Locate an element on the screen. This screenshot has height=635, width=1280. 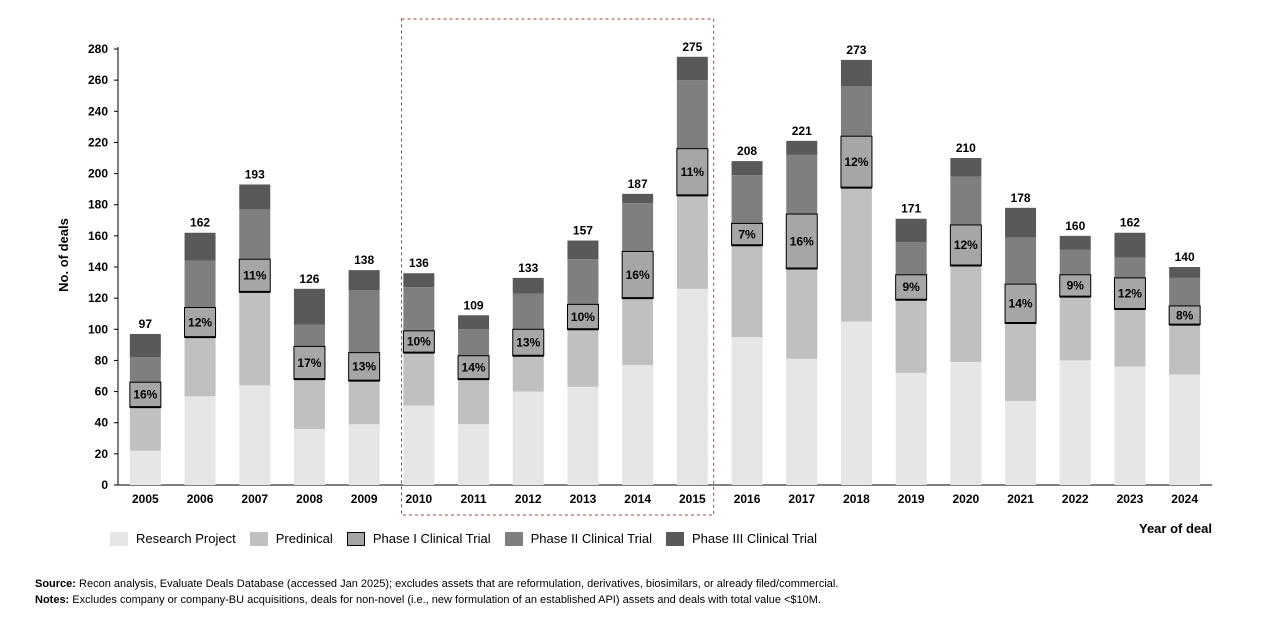
x-tick-label: 2016 is located at coordinates (747, 499).